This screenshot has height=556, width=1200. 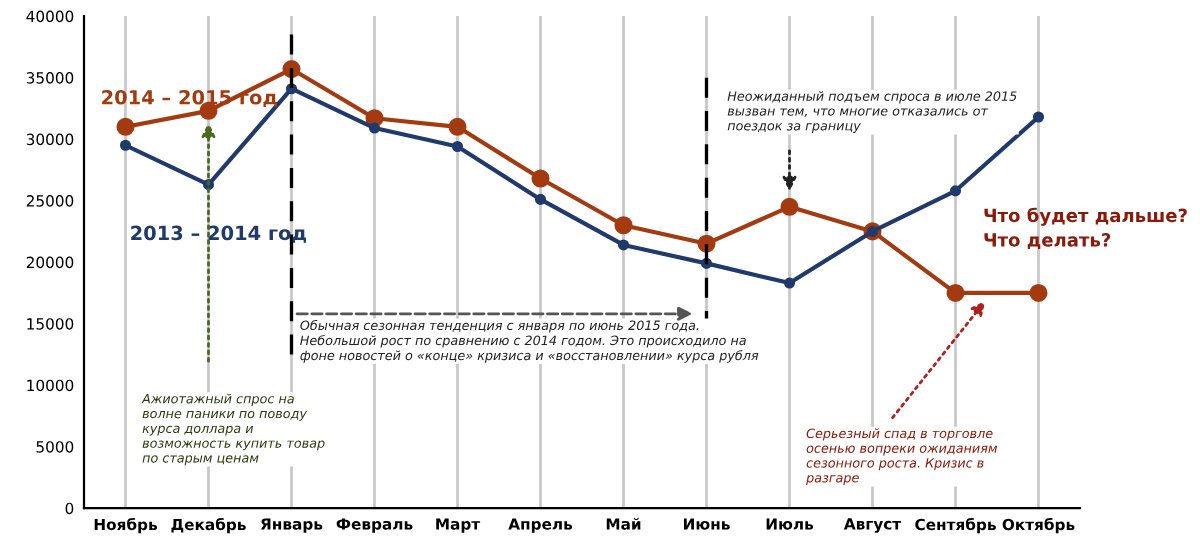 What do you see at coordinates (219, 234) in the screenshot?
I see `text: 2013 – 2014 год` at bounding box center [219, 234].